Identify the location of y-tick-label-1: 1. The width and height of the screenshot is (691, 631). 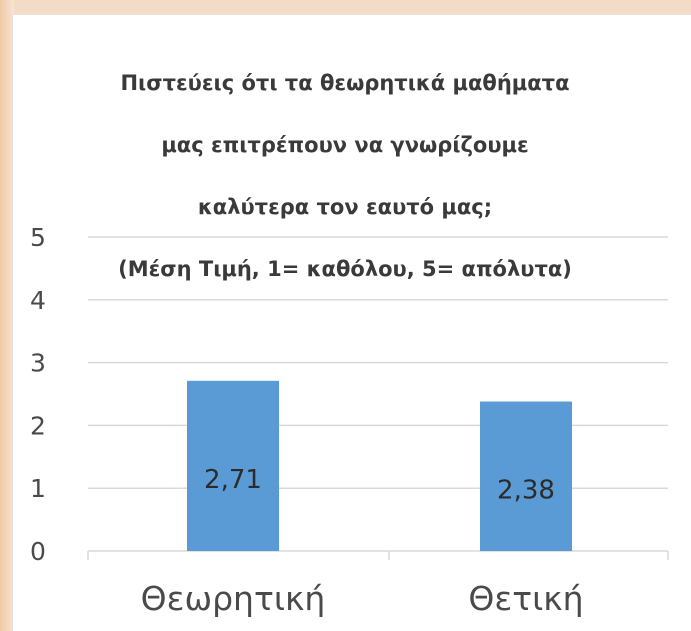
(38, 488).